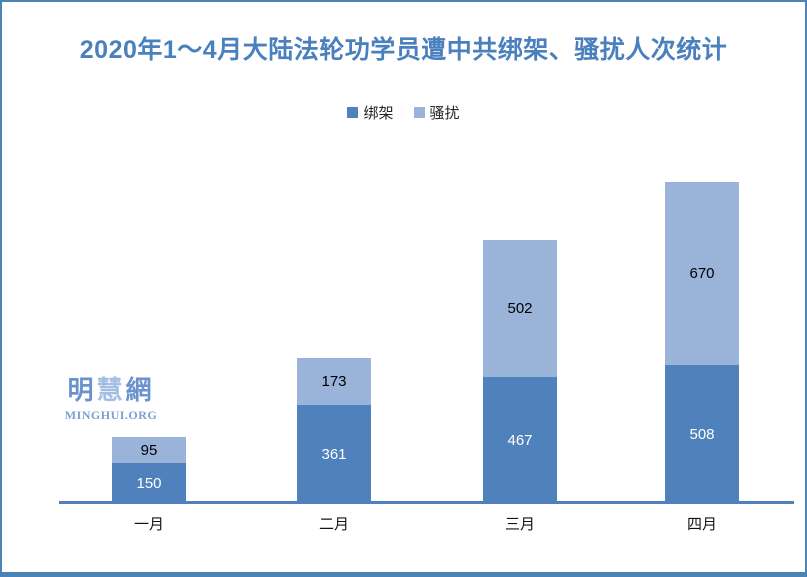 This screenshot has height=577, width=807. Describe the element at coordinates (403, 50) in the screenshot. I see `chart-title: 2020年1～4月大陆法轮功学员遭中共绑架、骚扰人次统计` at that location.